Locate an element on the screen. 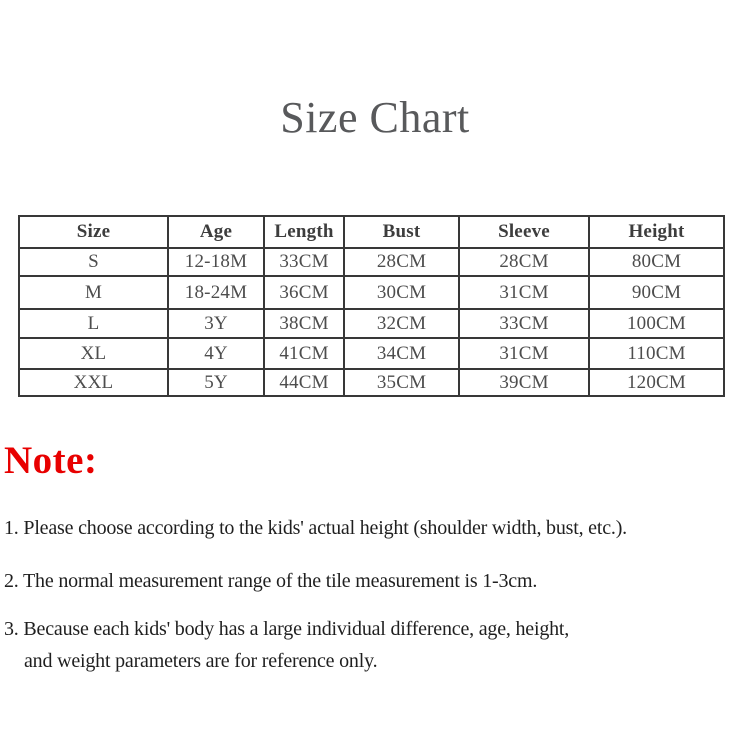 Image resolution: width=750 pixels, height=750 pixels. cell-length: 33CM is located at coordinates (304, 262).